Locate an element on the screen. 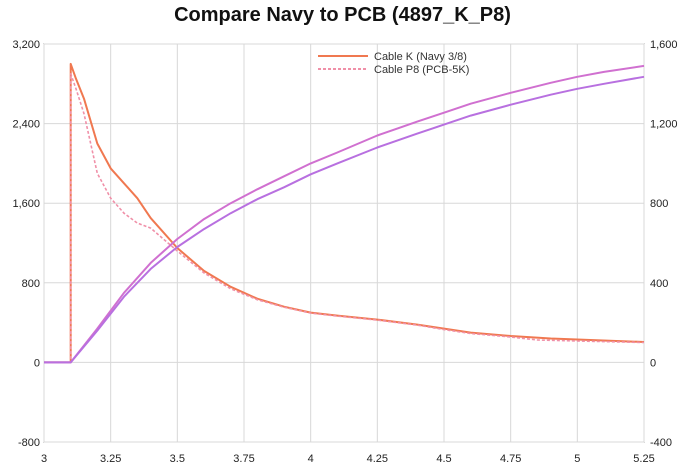 This screenshot has width=685, height=465. legend-label: Cable P8 (PCB-5K) is located at coordinates (421, 70).